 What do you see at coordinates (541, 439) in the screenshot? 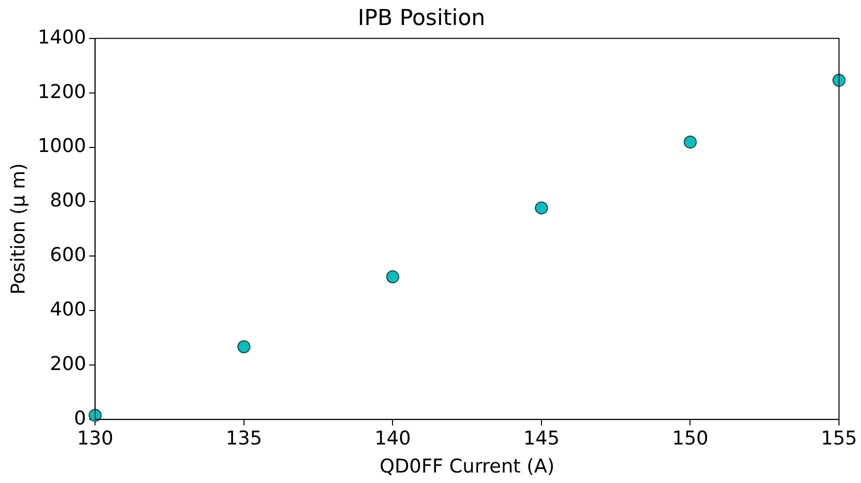
I see `x-tick-label: 145` at bounding box center [541, 439].